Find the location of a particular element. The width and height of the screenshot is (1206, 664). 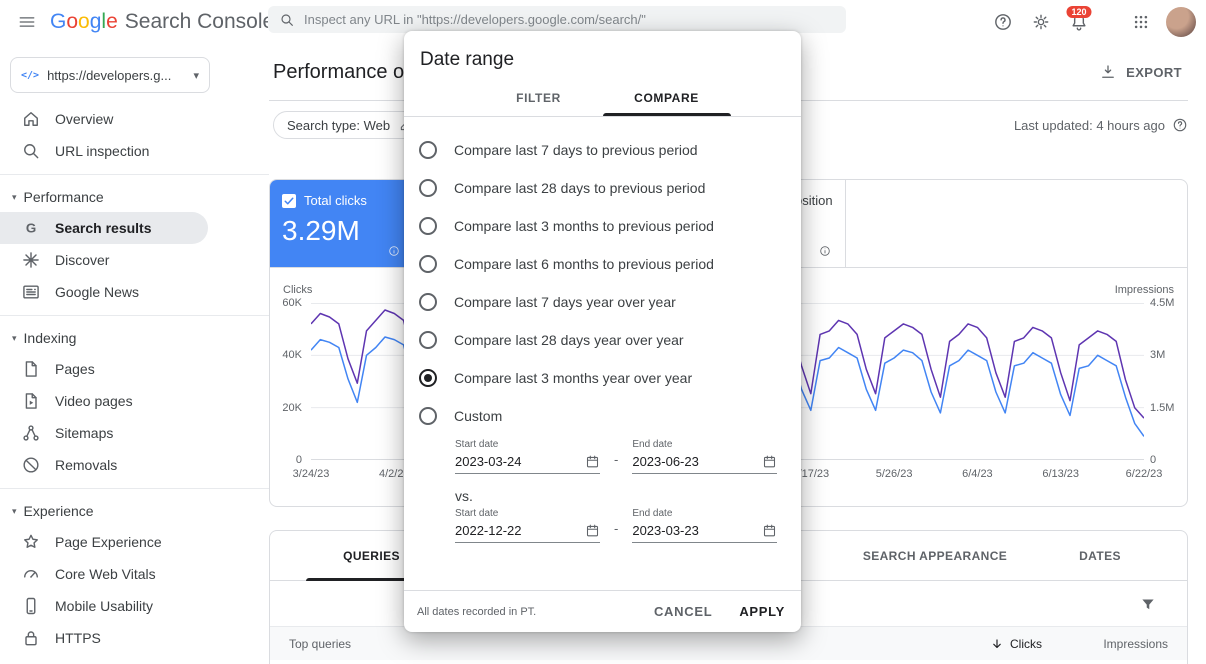

tab-queries: QUERIES is located at coordinates (371, 556).